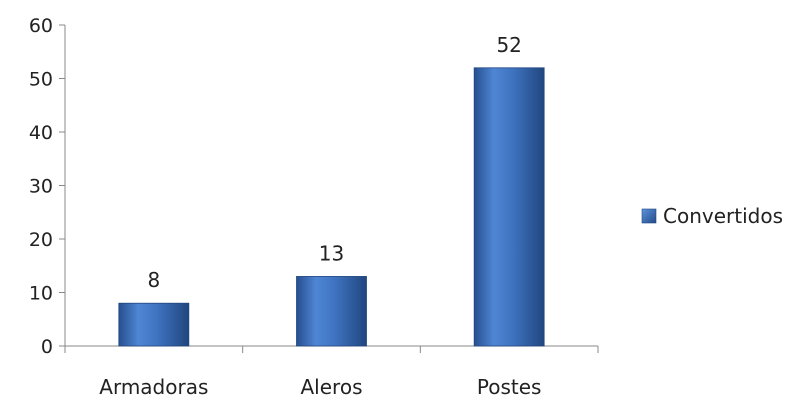  I want to click on bar-postes, so click(509, 207).